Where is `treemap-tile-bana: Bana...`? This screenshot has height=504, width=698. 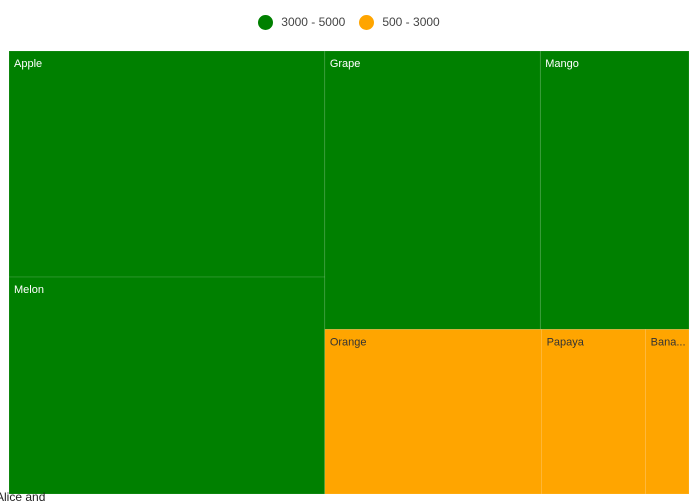 treemap-tile-bana: Bana... is located at coordinates (667, 412).